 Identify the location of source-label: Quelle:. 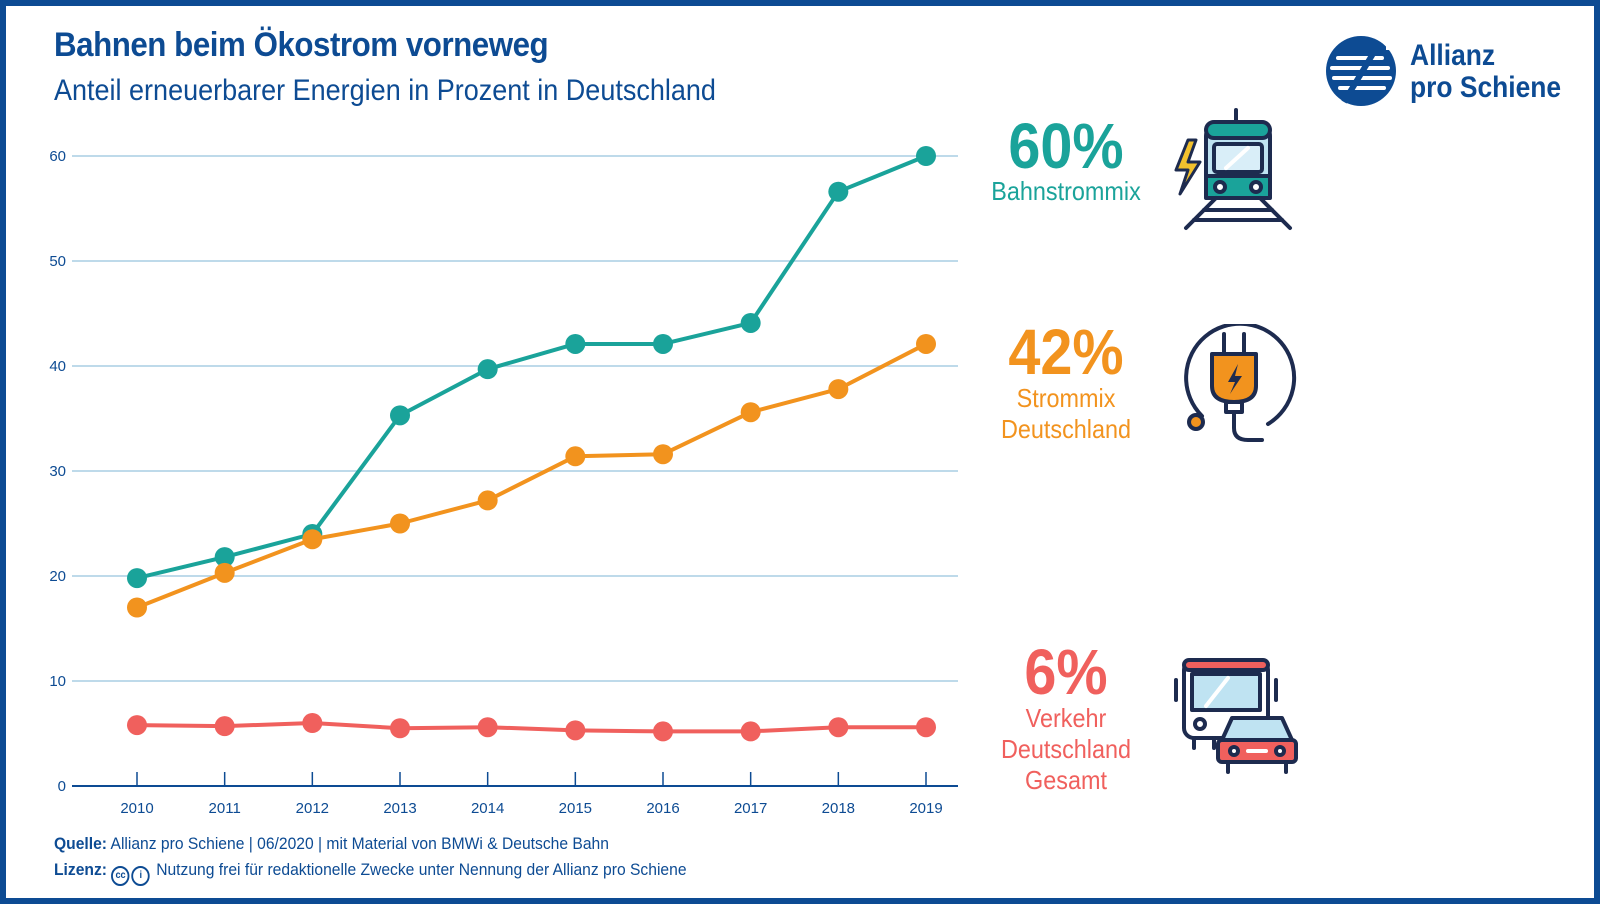
(81, 843).